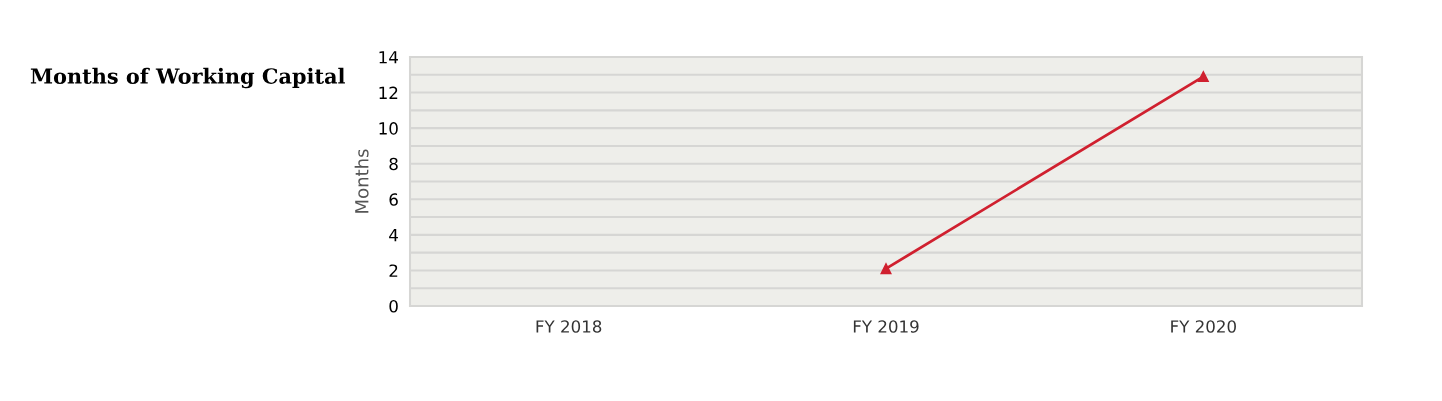 The width and height of the screenshot is (1442, 401). Describe the element at coordinates (393, 306) in the screenshot. I see `y-tick-label: 0` at that location.